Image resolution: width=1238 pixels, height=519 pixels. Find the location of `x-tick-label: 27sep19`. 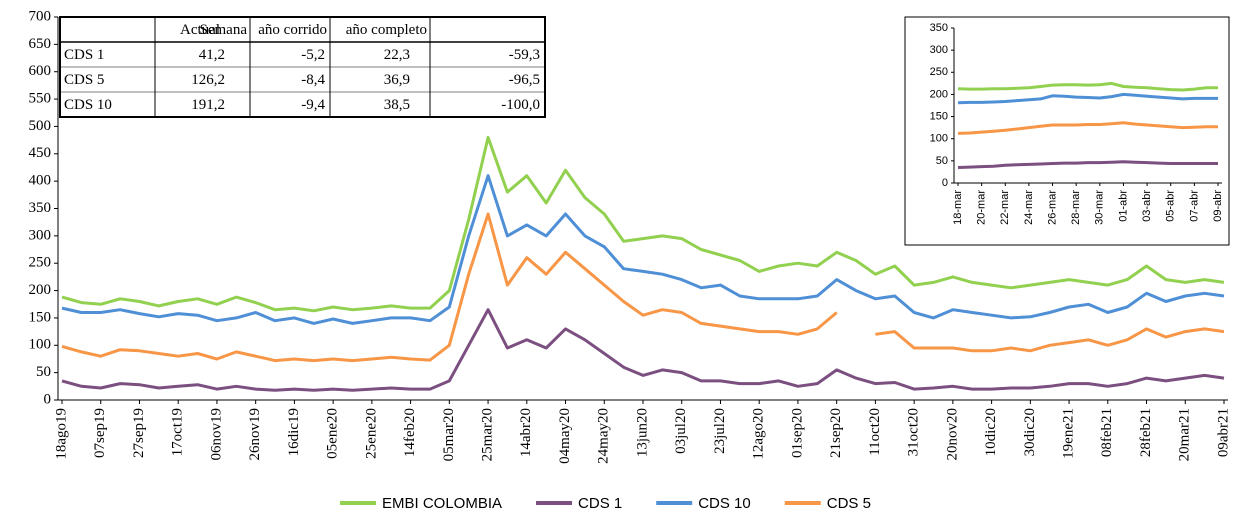

x-tick-label: 27sep19 is located at coordinates (139, 433).